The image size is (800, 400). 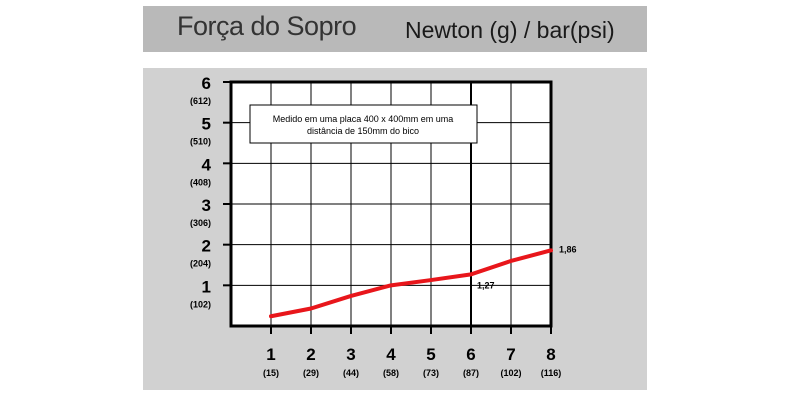 I want to click on x-tick-sublabel: (87), so click(x=471, y=373).